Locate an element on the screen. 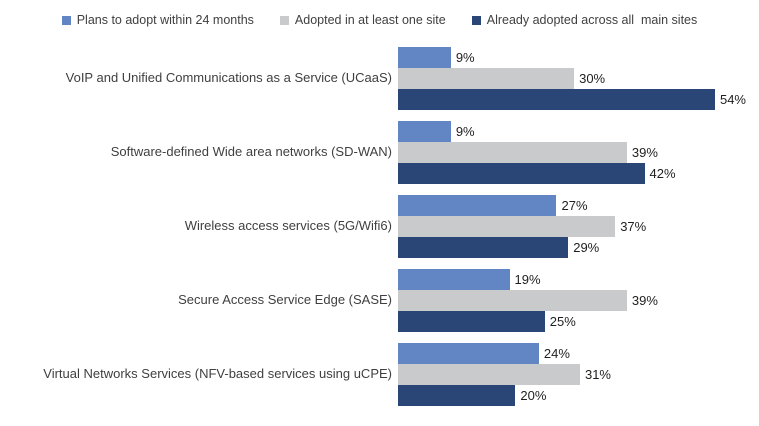 This screenshot has height=426, width=759. category-label: Secure Access Service Edge (SASE) is located at coordinates (285, 300).